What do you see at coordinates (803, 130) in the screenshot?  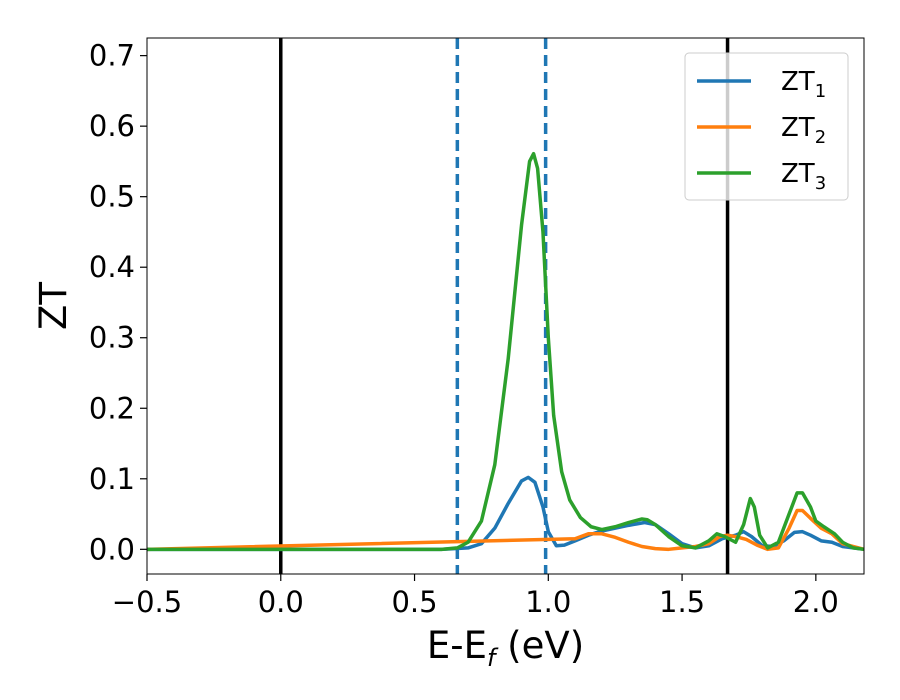 I see `legend-label: ZT2` at bounding box center [803, 130].